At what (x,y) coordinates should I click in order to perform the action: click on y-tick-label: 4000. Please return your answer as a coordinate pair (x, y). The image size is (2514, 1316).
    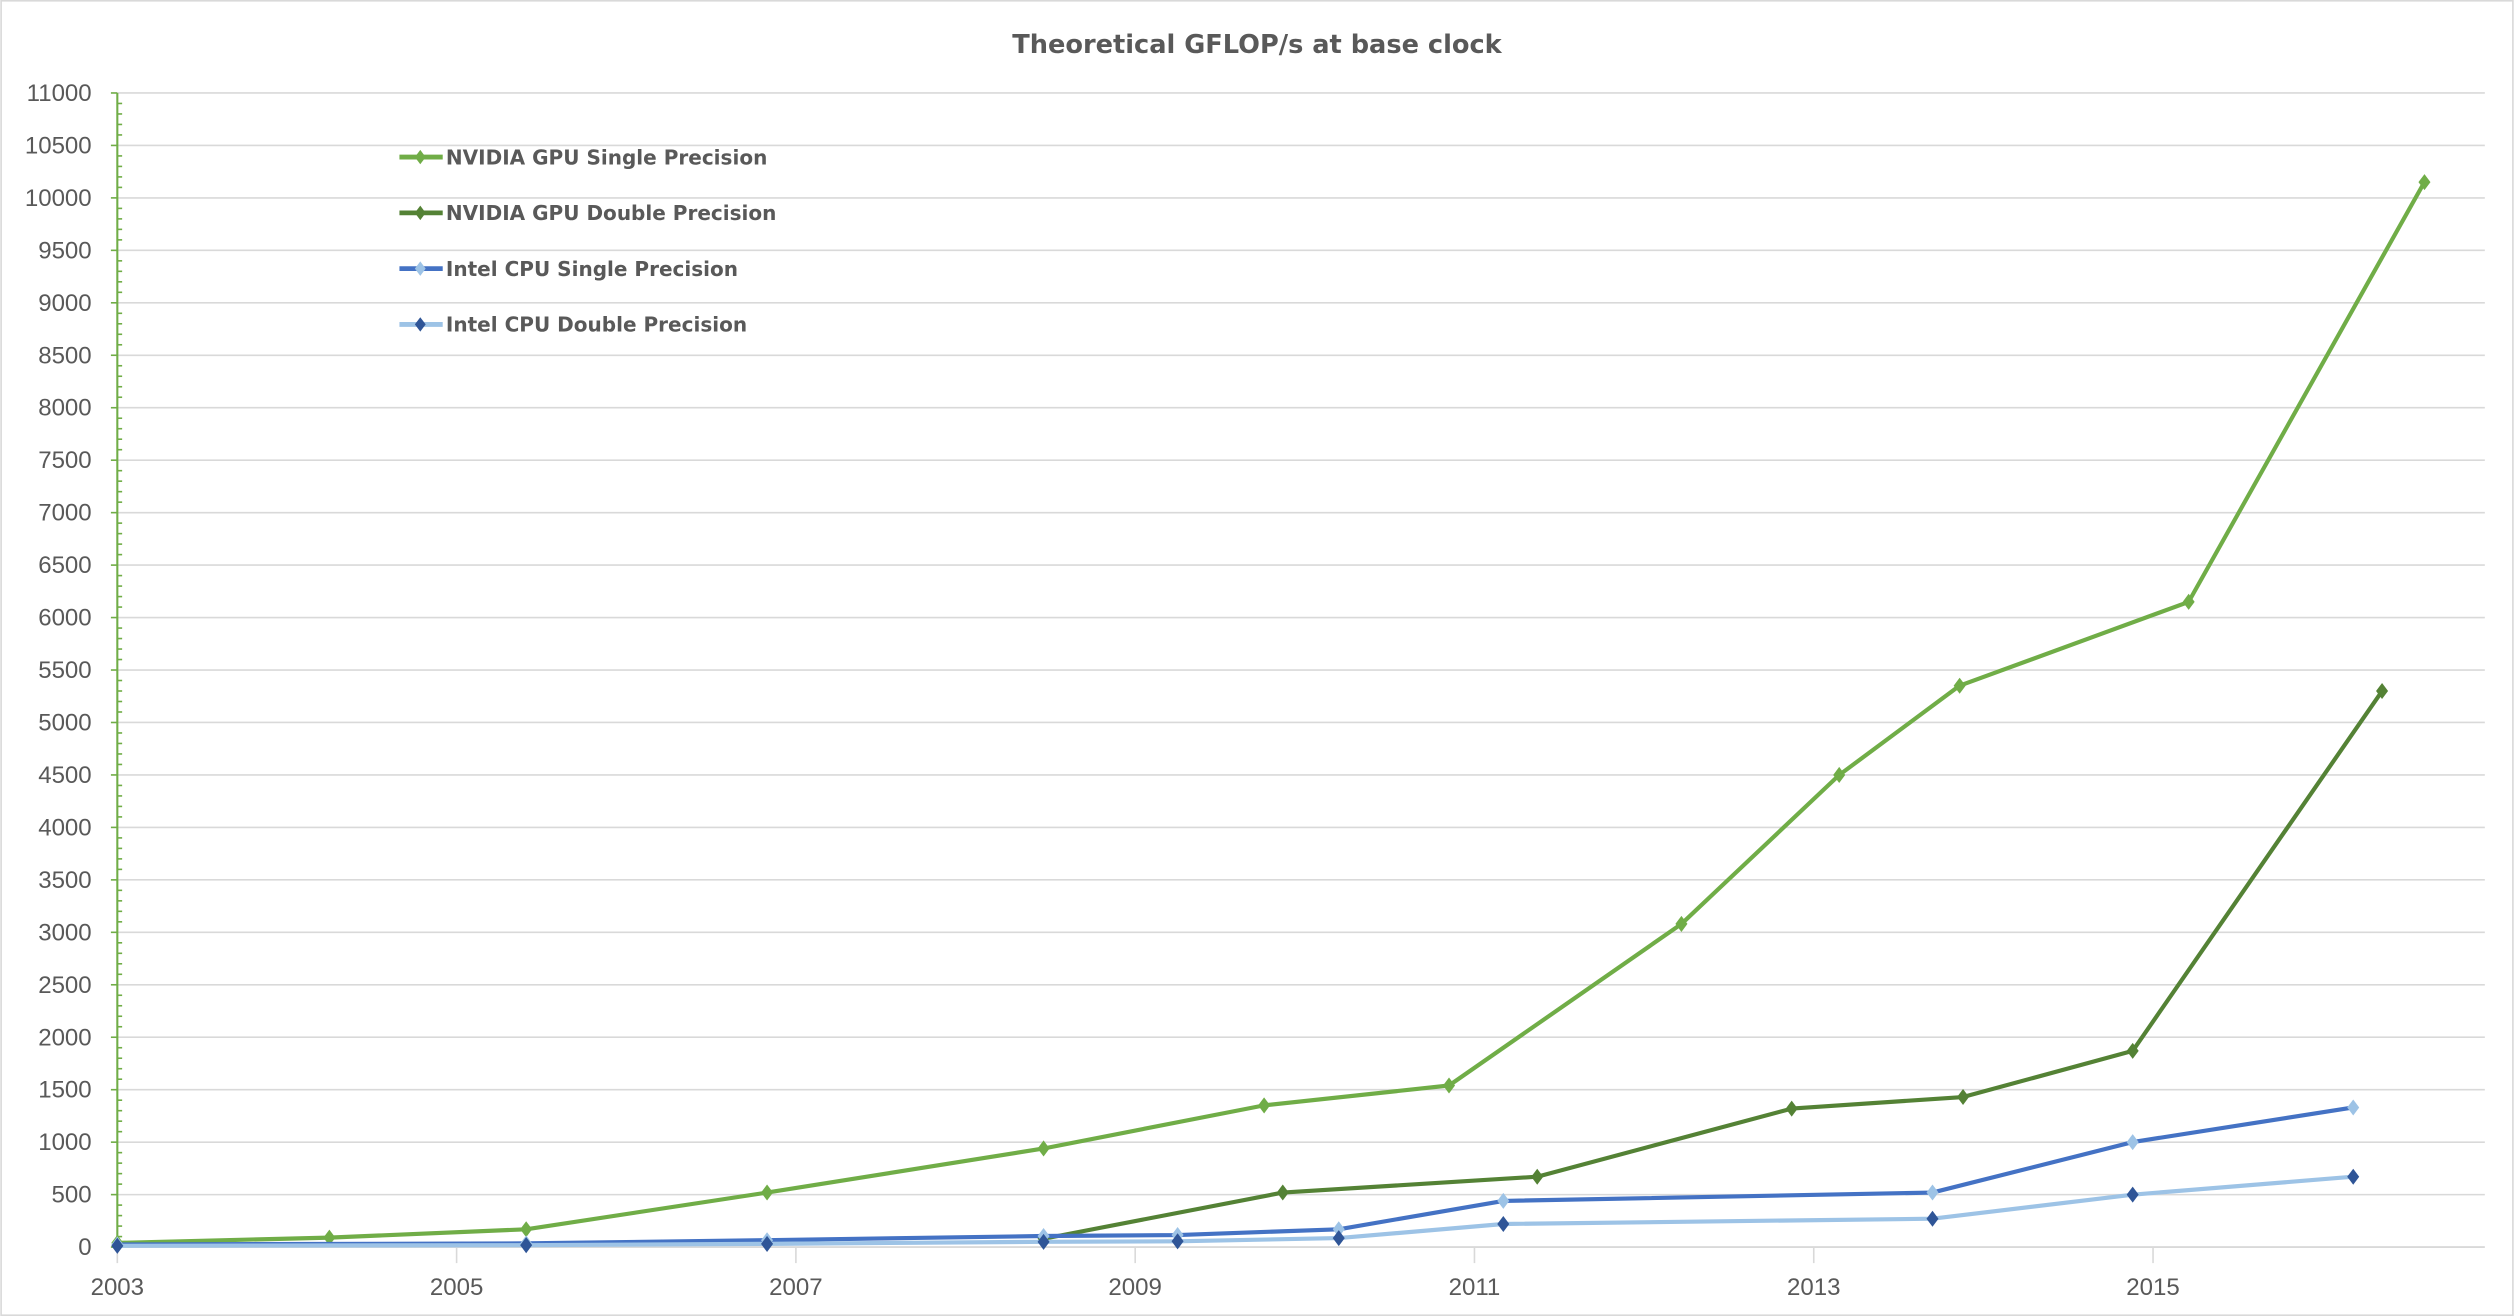
    Looking at the image, I should click on (64, 827).